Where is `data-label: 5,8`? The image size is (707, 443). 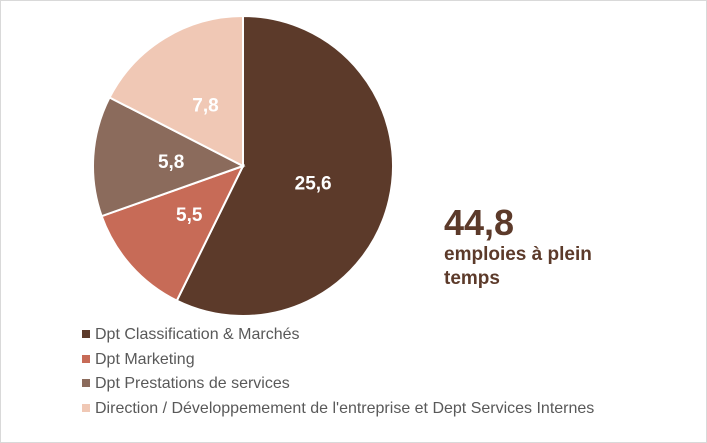 data-label: 5,8 is located at coordinates (171, 162).